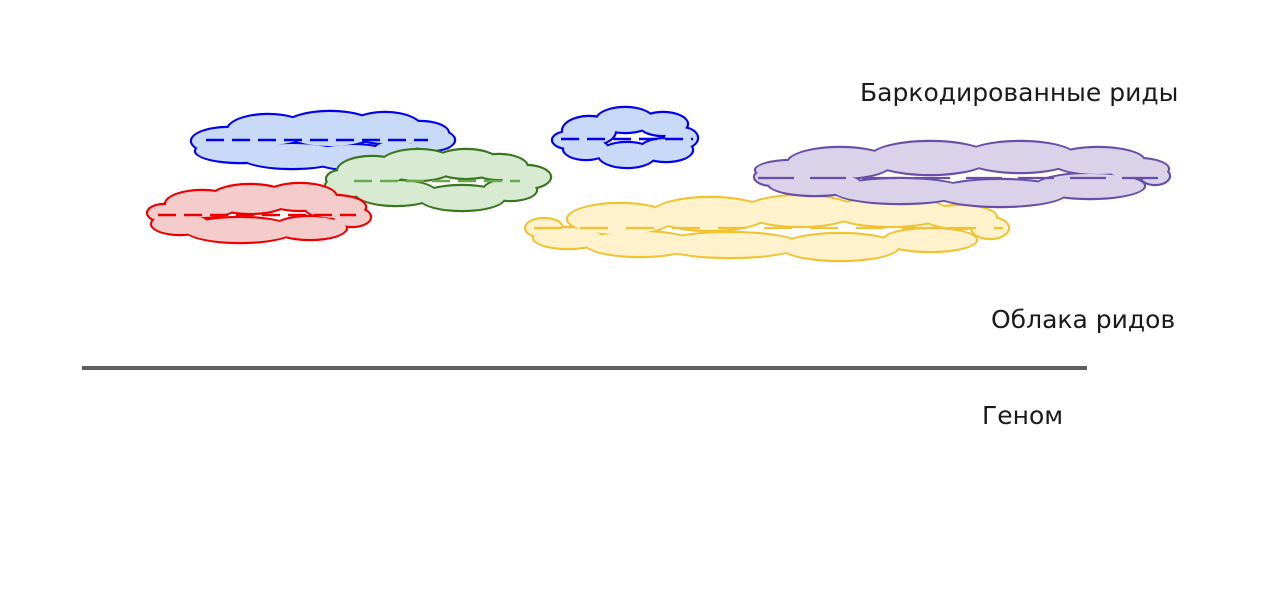 The height and width of the screenshot is (613, 1267). What do you see at coordinates (625, 137) in the screenshot?
I see `read-cloud-blue-small` at bounding box center [625, 137].